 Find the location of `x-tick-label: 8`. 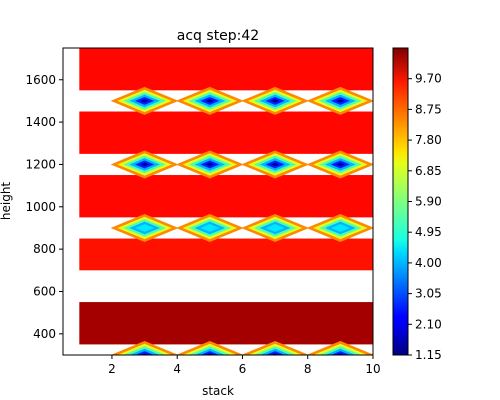

x-tick-label: 8 is located at coordinates (308, 369).